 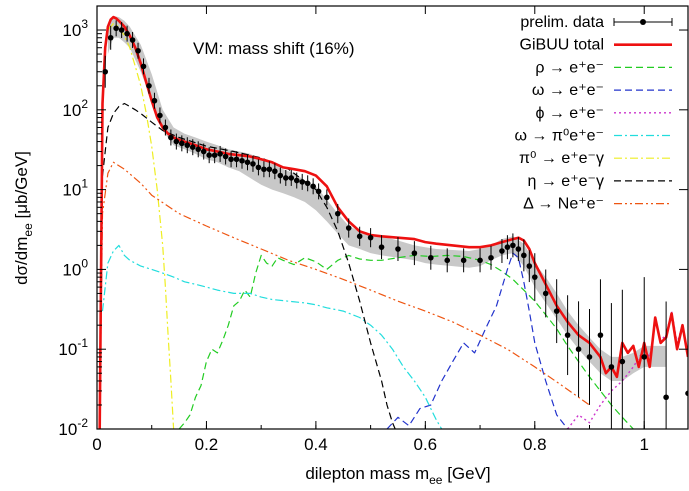 I want to click on y-axis-title: dσ/dmee [μb/GeV], so click(x=23, y=218).